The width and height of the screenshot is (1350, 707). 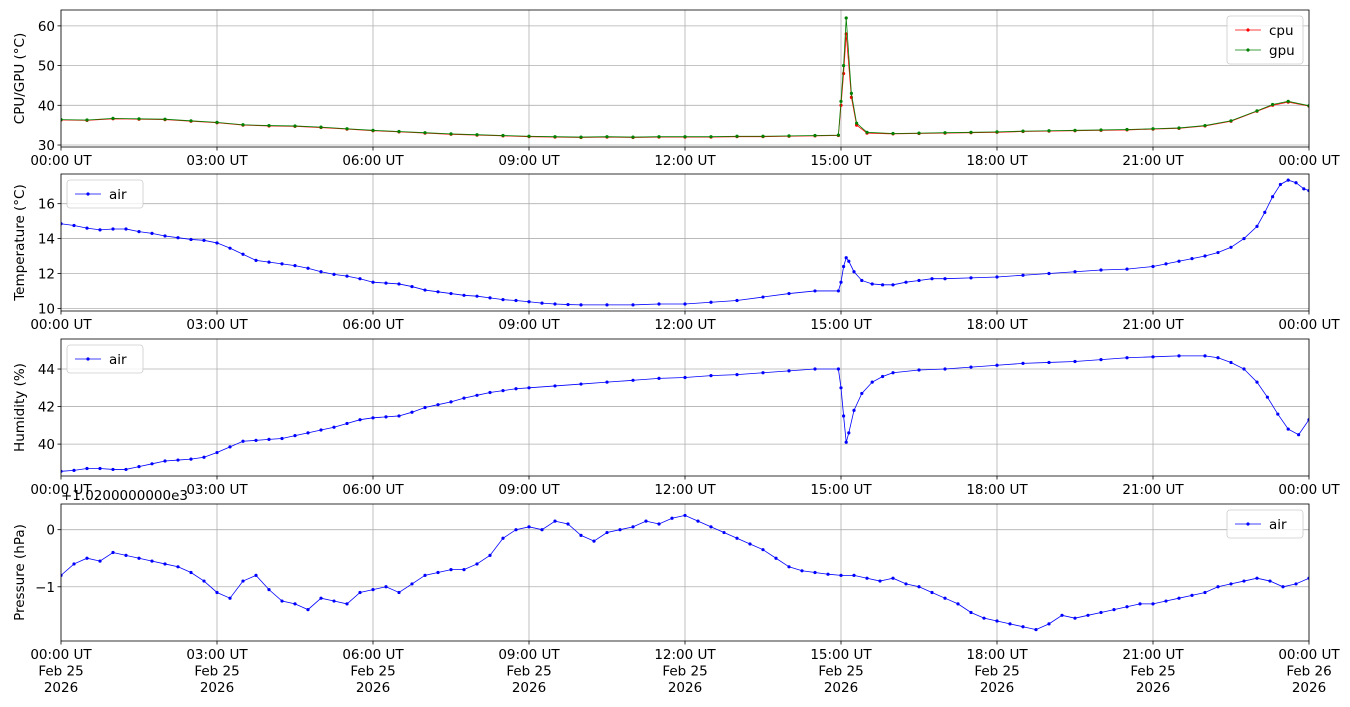 What do you see at coordinates (20, 407) in the screenshot?
I see `y-axis-label: Humidity (%)` at bounding box center [20, 407].